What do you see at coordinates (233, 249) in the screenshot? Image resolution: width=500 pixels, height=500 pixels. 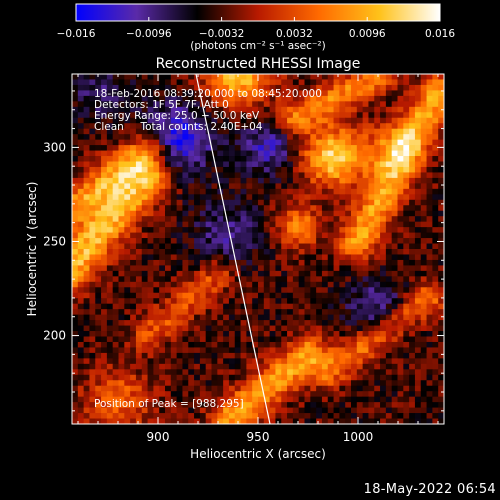 I see `solar-limb-line` at bounding box center [233, 249].